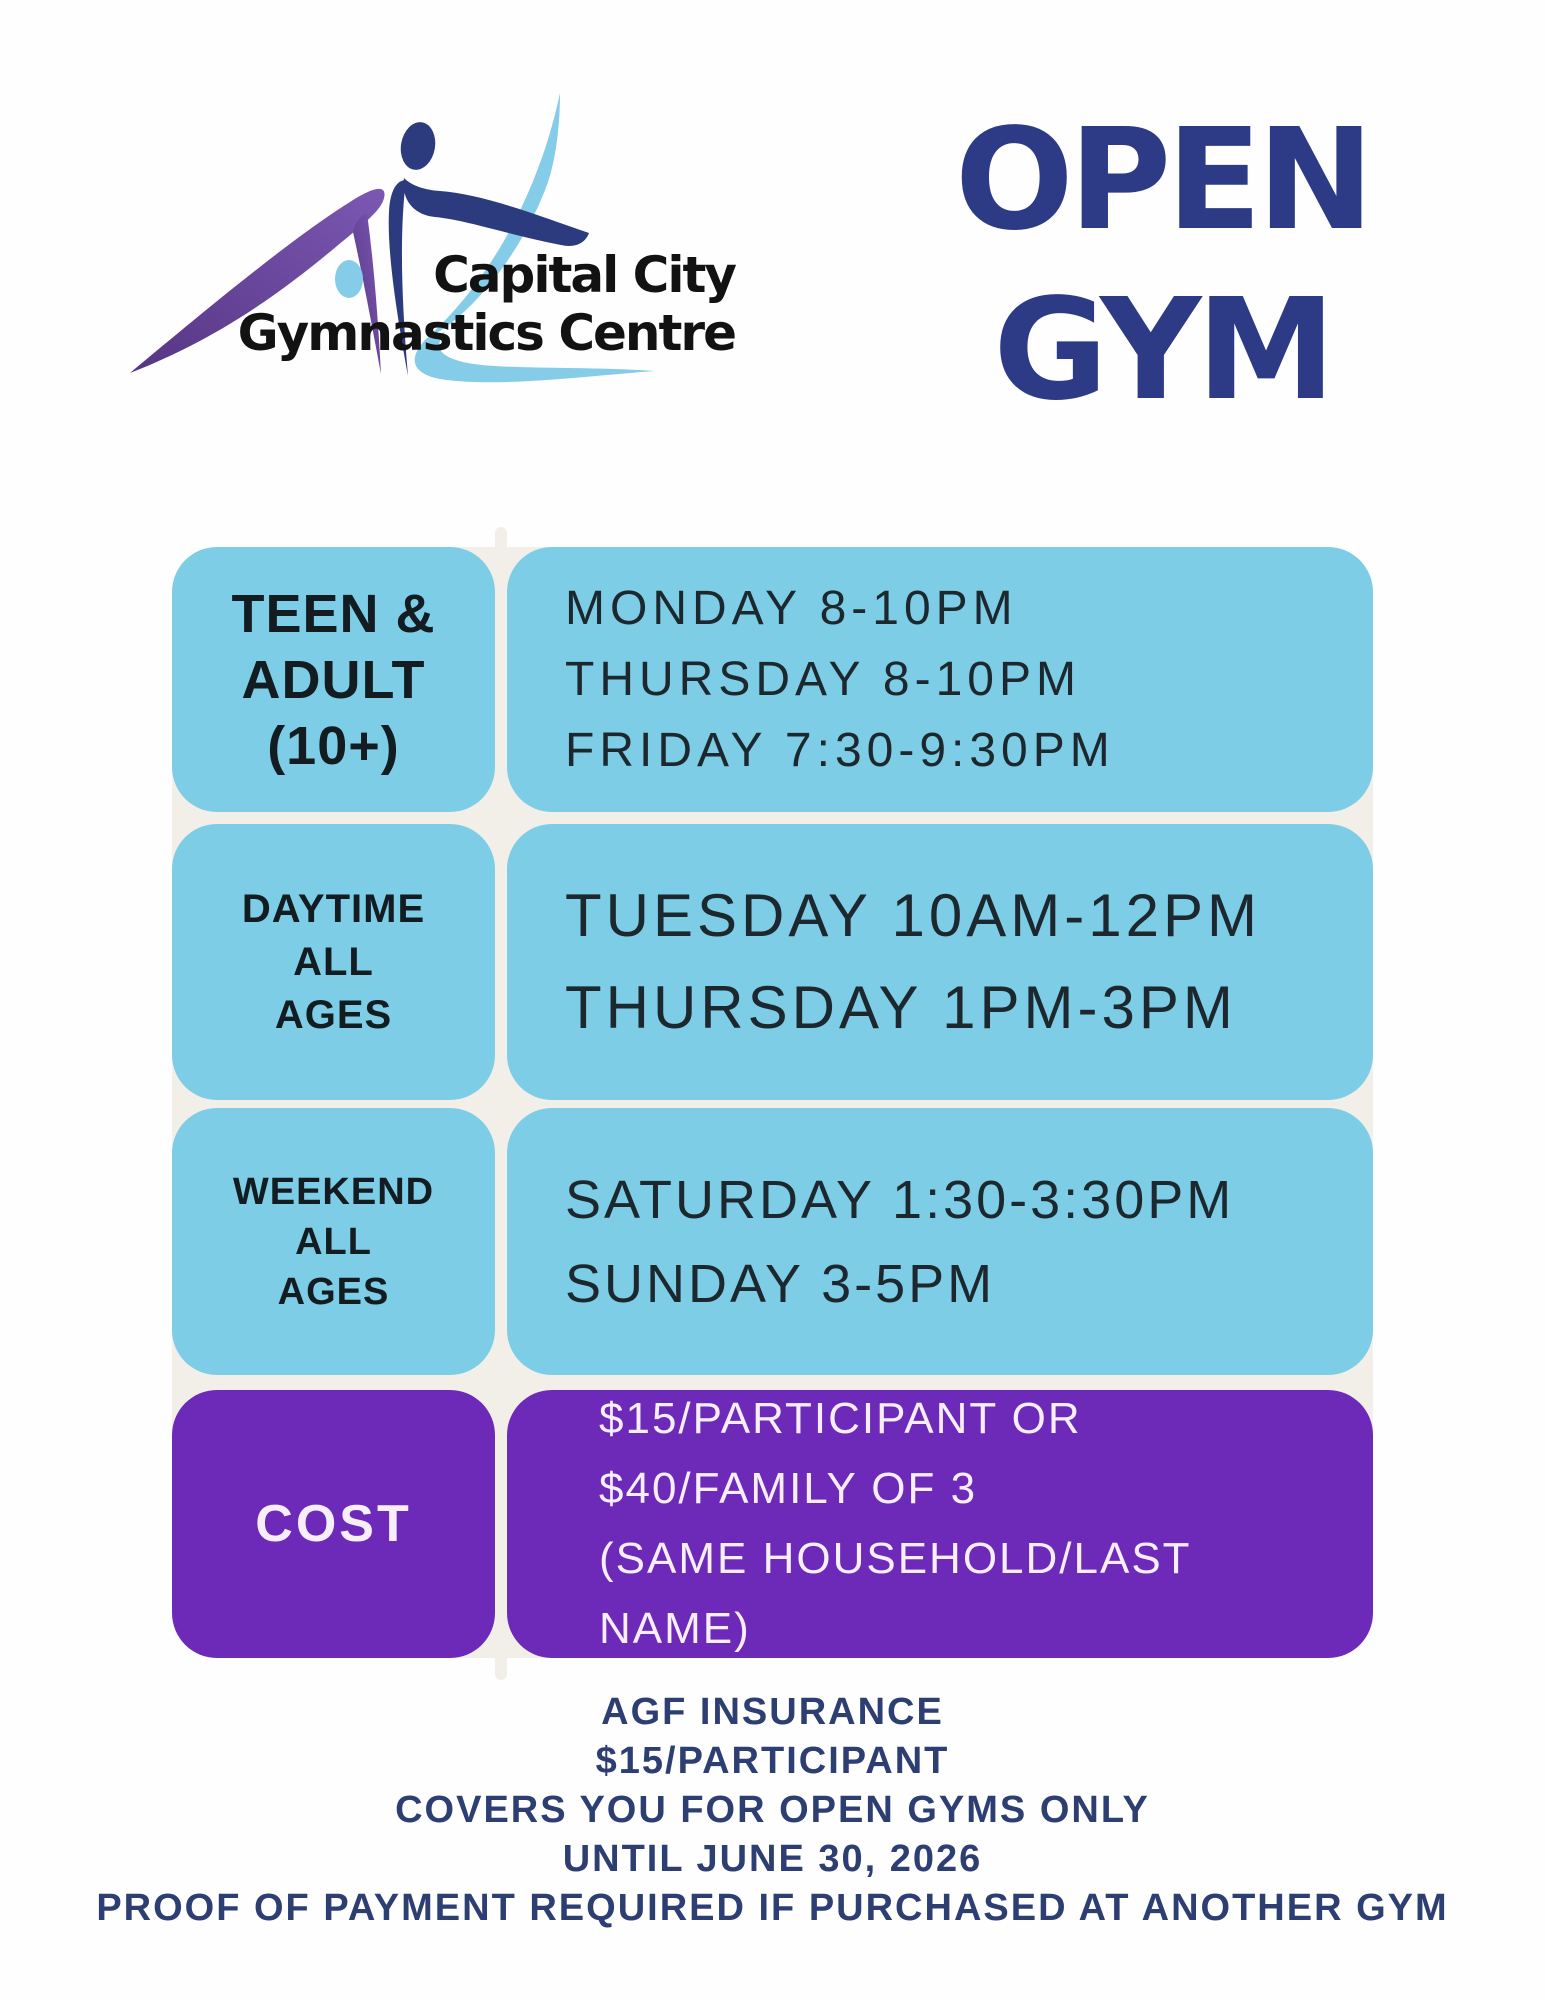 Image resolution: width=1545 pixels, height=2000 pixels. What do you see at coordinates (913, 915) in the screenshot?
I see `time-slot: TUESDAY 10AM-12PM` at bounding box center [913, 915].